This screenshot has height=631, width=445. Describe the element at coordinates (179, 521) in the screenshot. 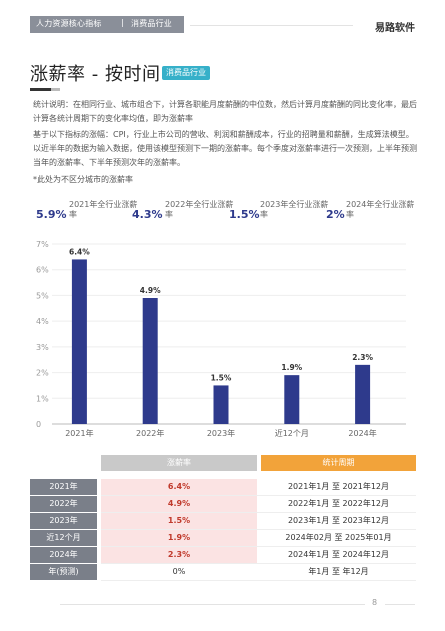

I see `row-rate: 1.5%` at that location.